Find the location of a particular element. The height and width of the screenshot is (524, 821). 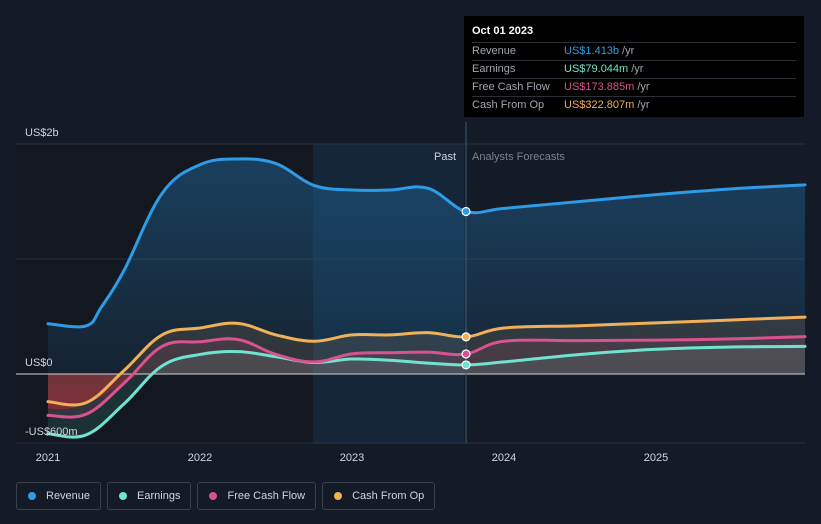

free-cash-flow-area is located at coordinates (426, 377).